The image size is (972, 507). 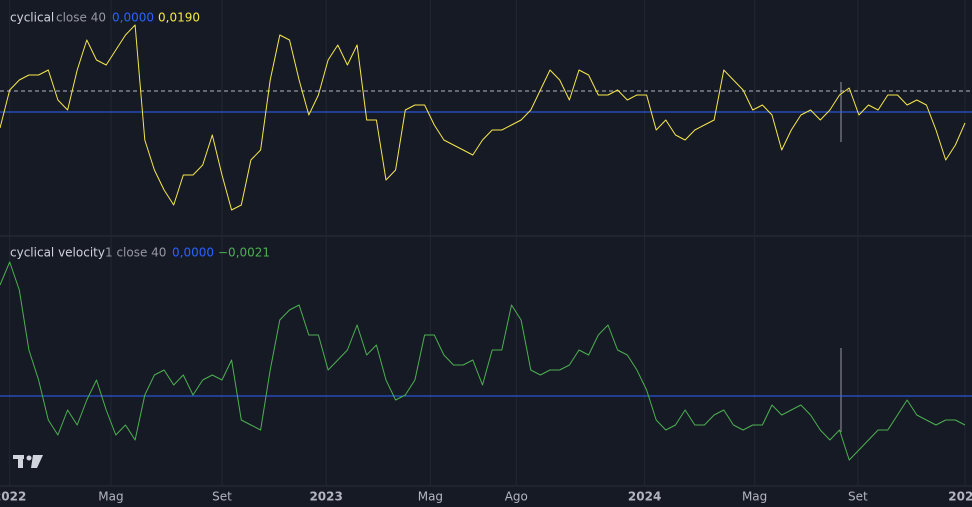 What do you see at coordinates (960, 497) in the screenshot?
I see `x-tick-label: 2025` at bounding box center [960, 497].